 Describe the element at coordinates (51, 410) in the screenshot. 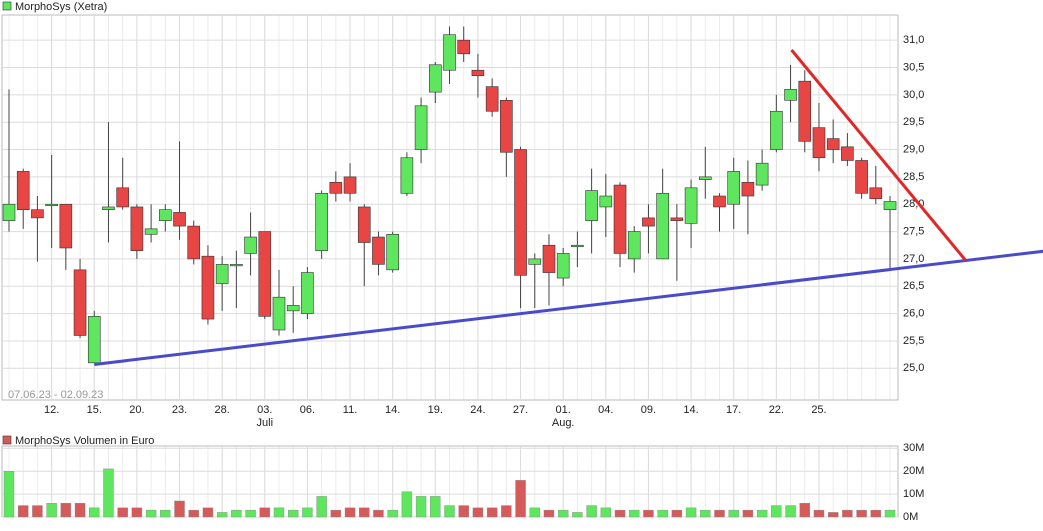

I see `x-tick-label: 12.` at that location.